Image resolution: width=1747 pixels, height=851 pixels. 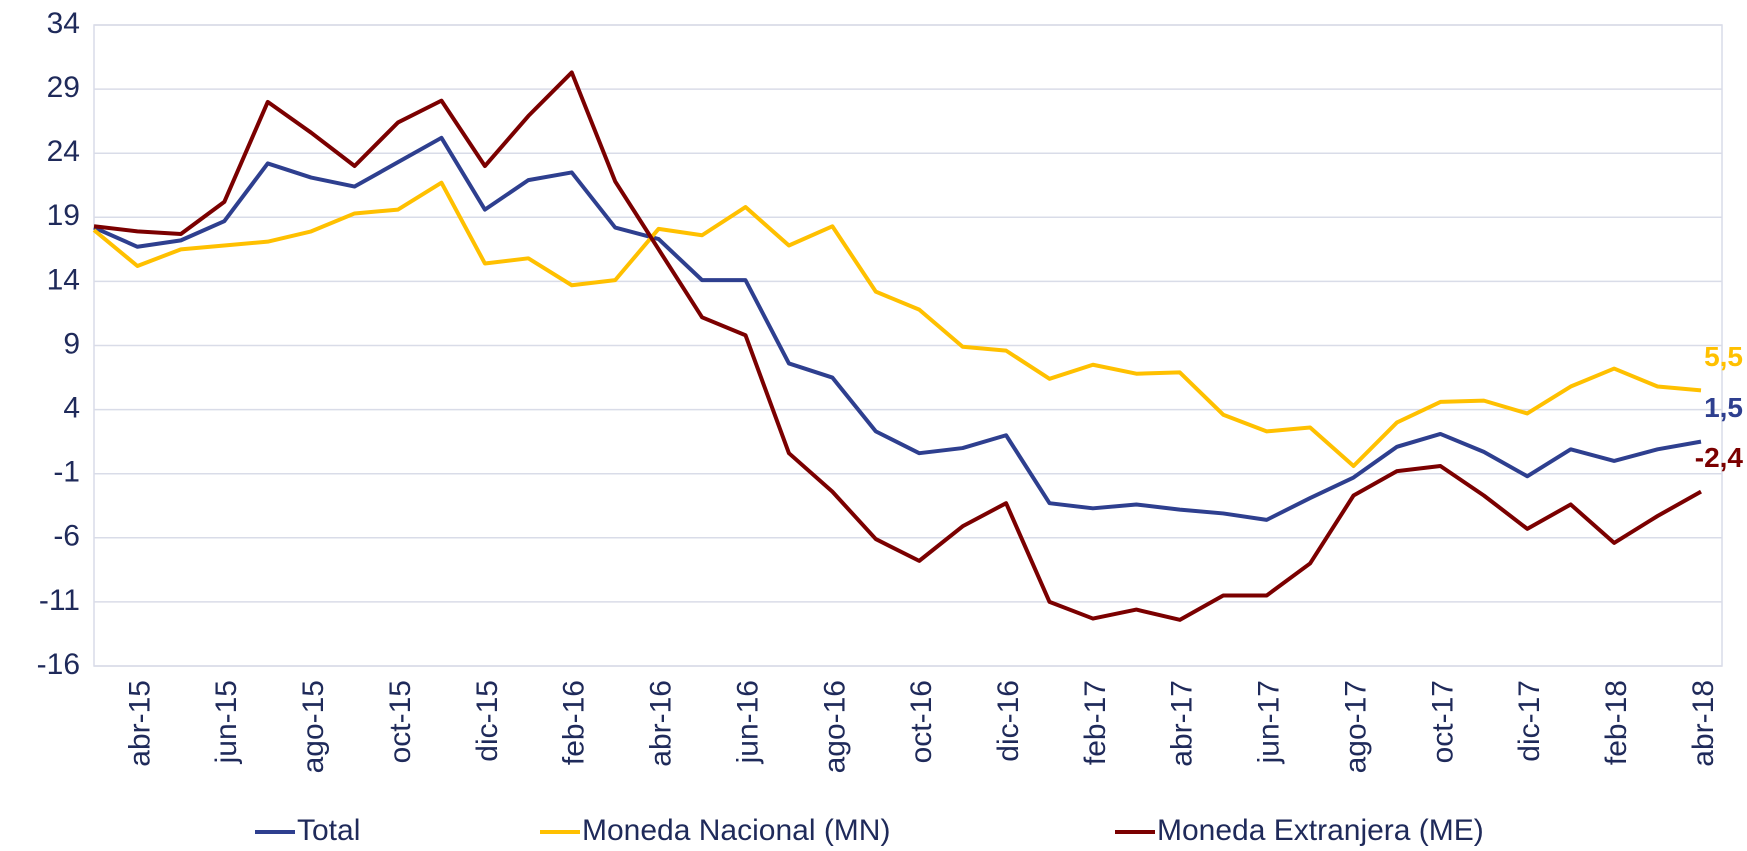 What do you see at coordinates (1095, 722) in the screenshot?
I see `x-tick-label: feb-17` at bounding box center [1095, 722].